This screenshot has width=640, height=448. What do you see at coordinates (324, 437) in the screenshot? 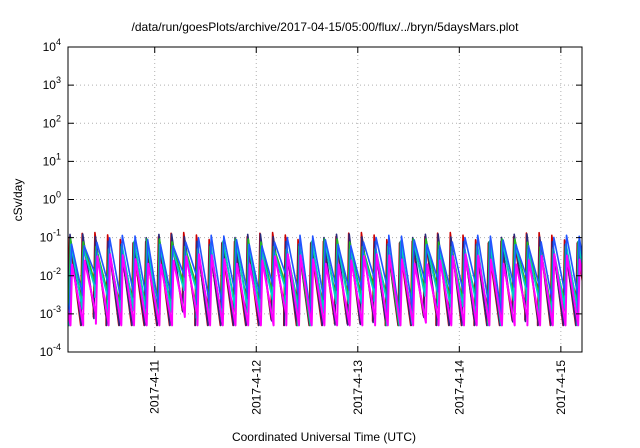
I see `x-axis-label: Coordinated Universal Time (UTC)` at bounding box center [324, 437].